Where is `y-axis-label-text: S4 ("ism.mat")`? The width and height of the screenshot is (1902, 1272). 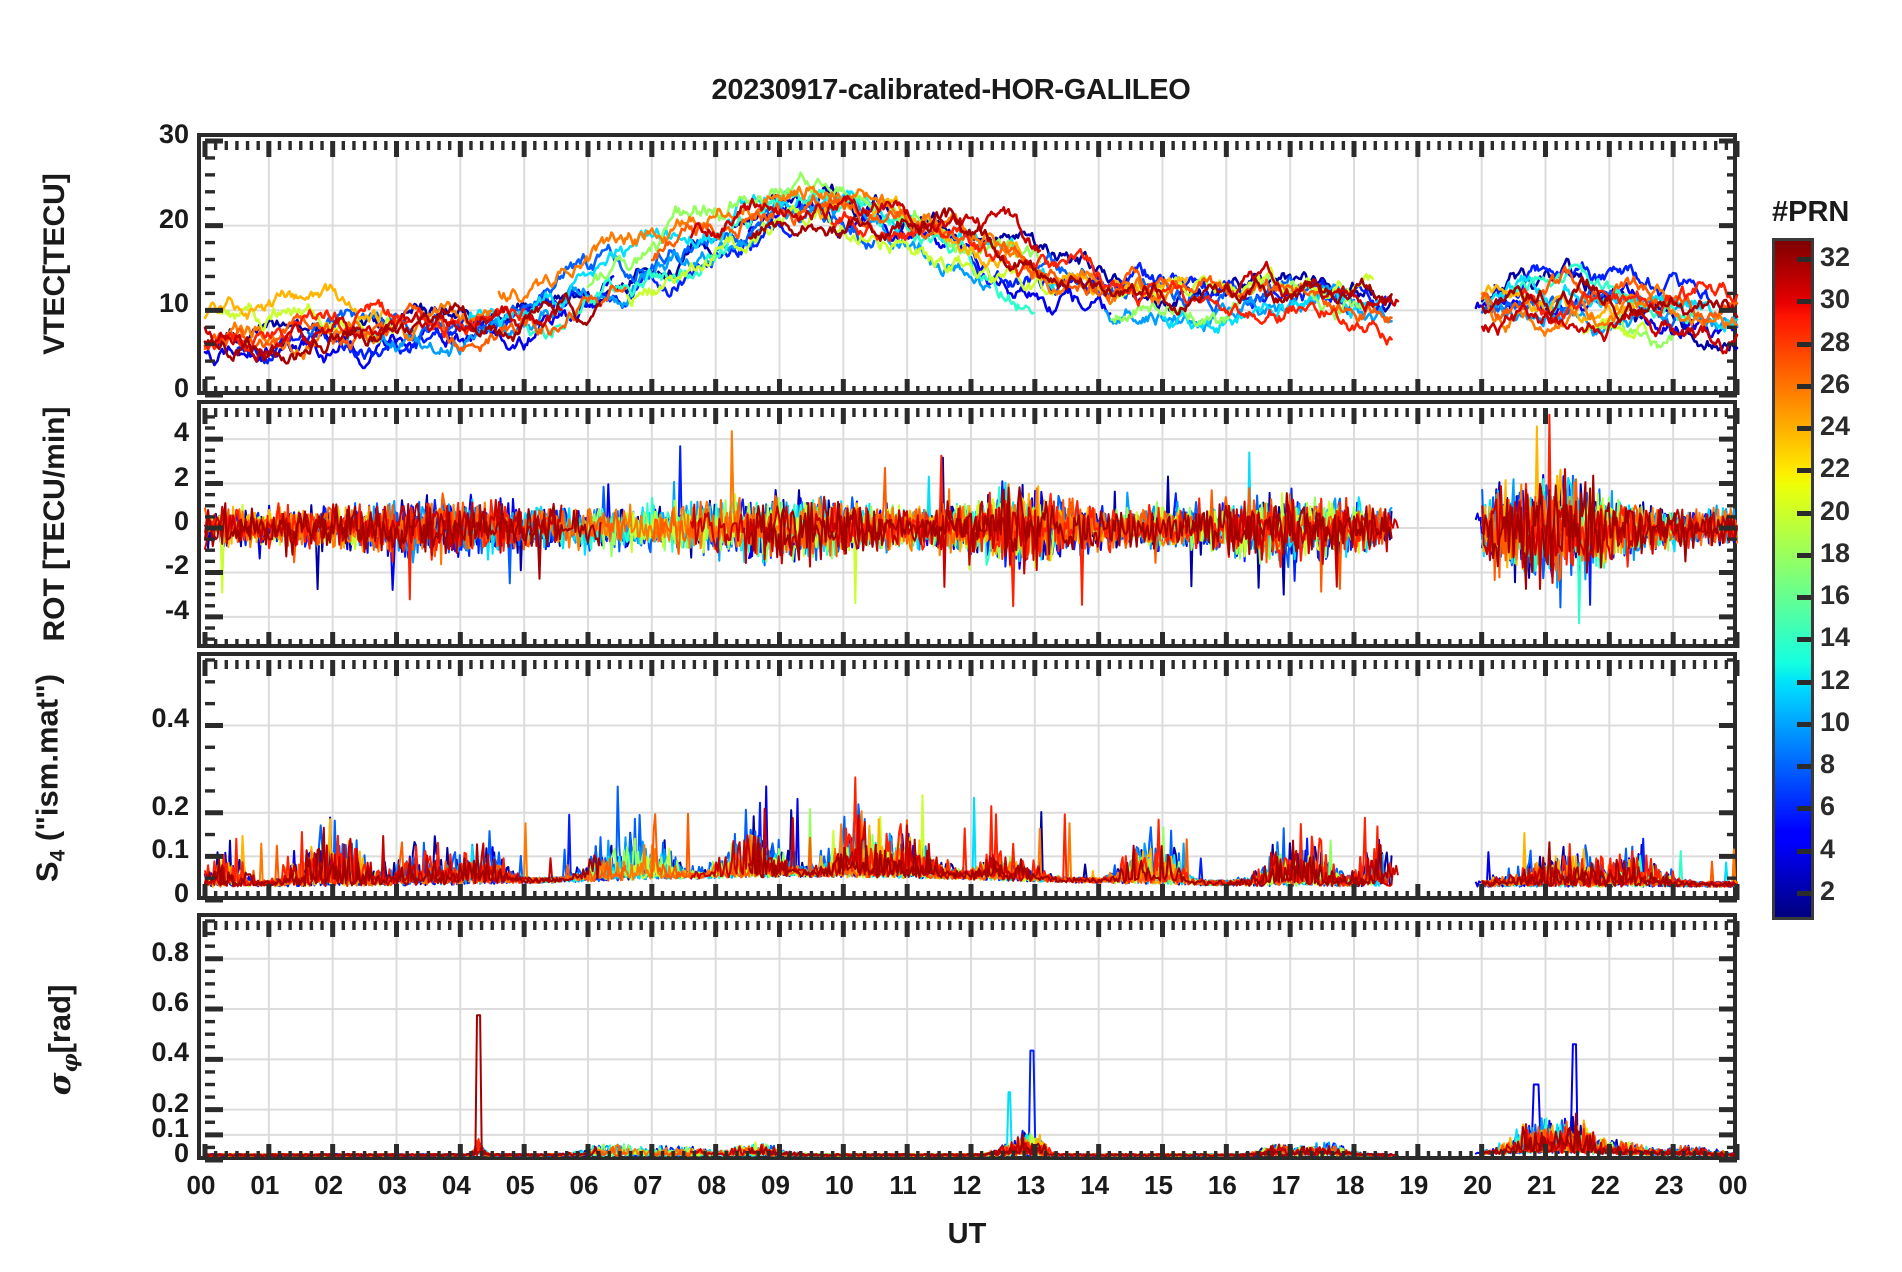
y-axis-label-text: S4 ("ism.mat") is located at coordinates (49, 778).